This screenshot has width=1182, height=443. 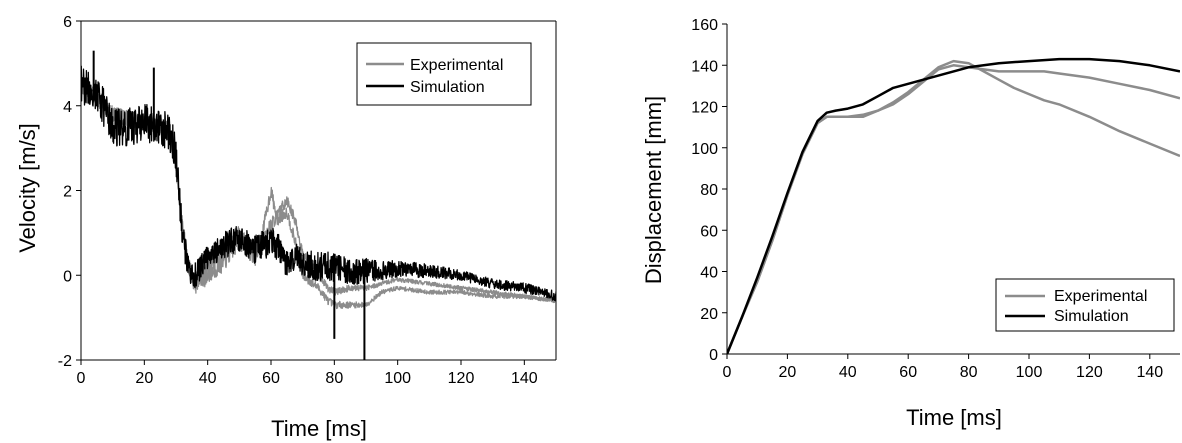 What do you see at coordinates (908, 372) in the screenshot?
I see `displacement-x-tick-label-60: 60` at bounding box center [908, 372].